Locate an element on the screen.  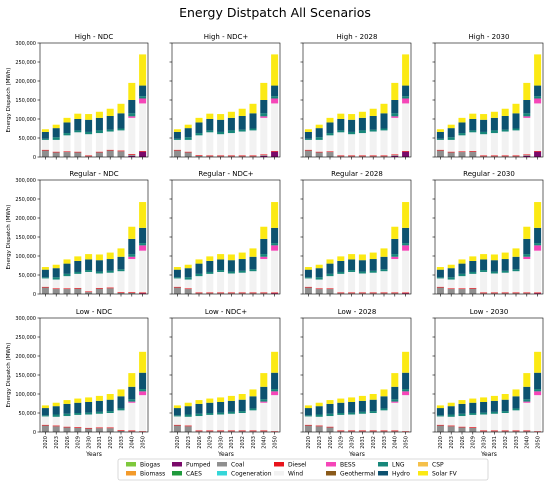
bar-hydro-2040 is located at coordinates (264, 246).